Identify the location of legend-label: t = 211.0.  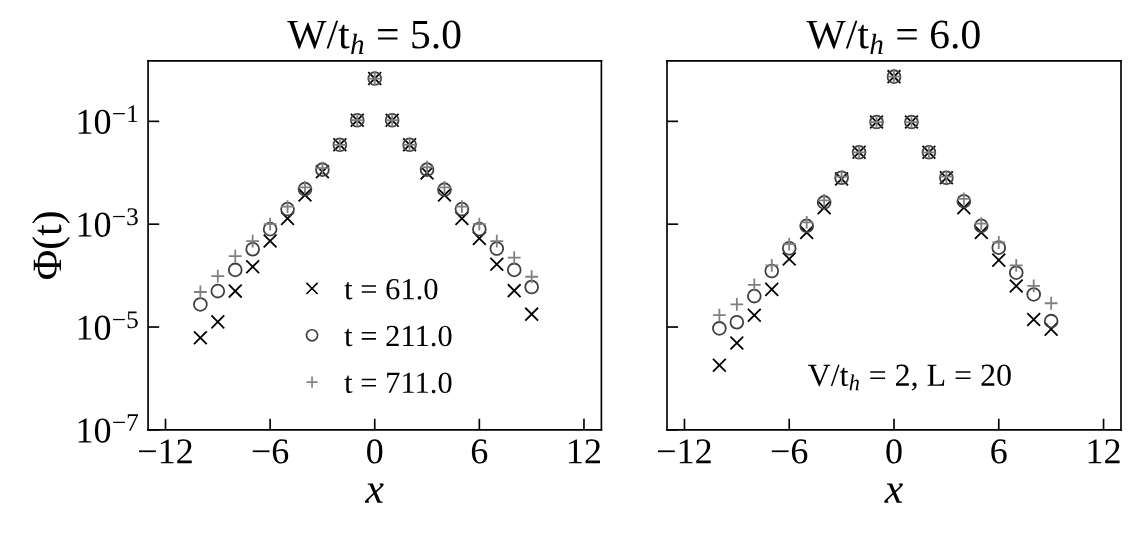
(398, 336).